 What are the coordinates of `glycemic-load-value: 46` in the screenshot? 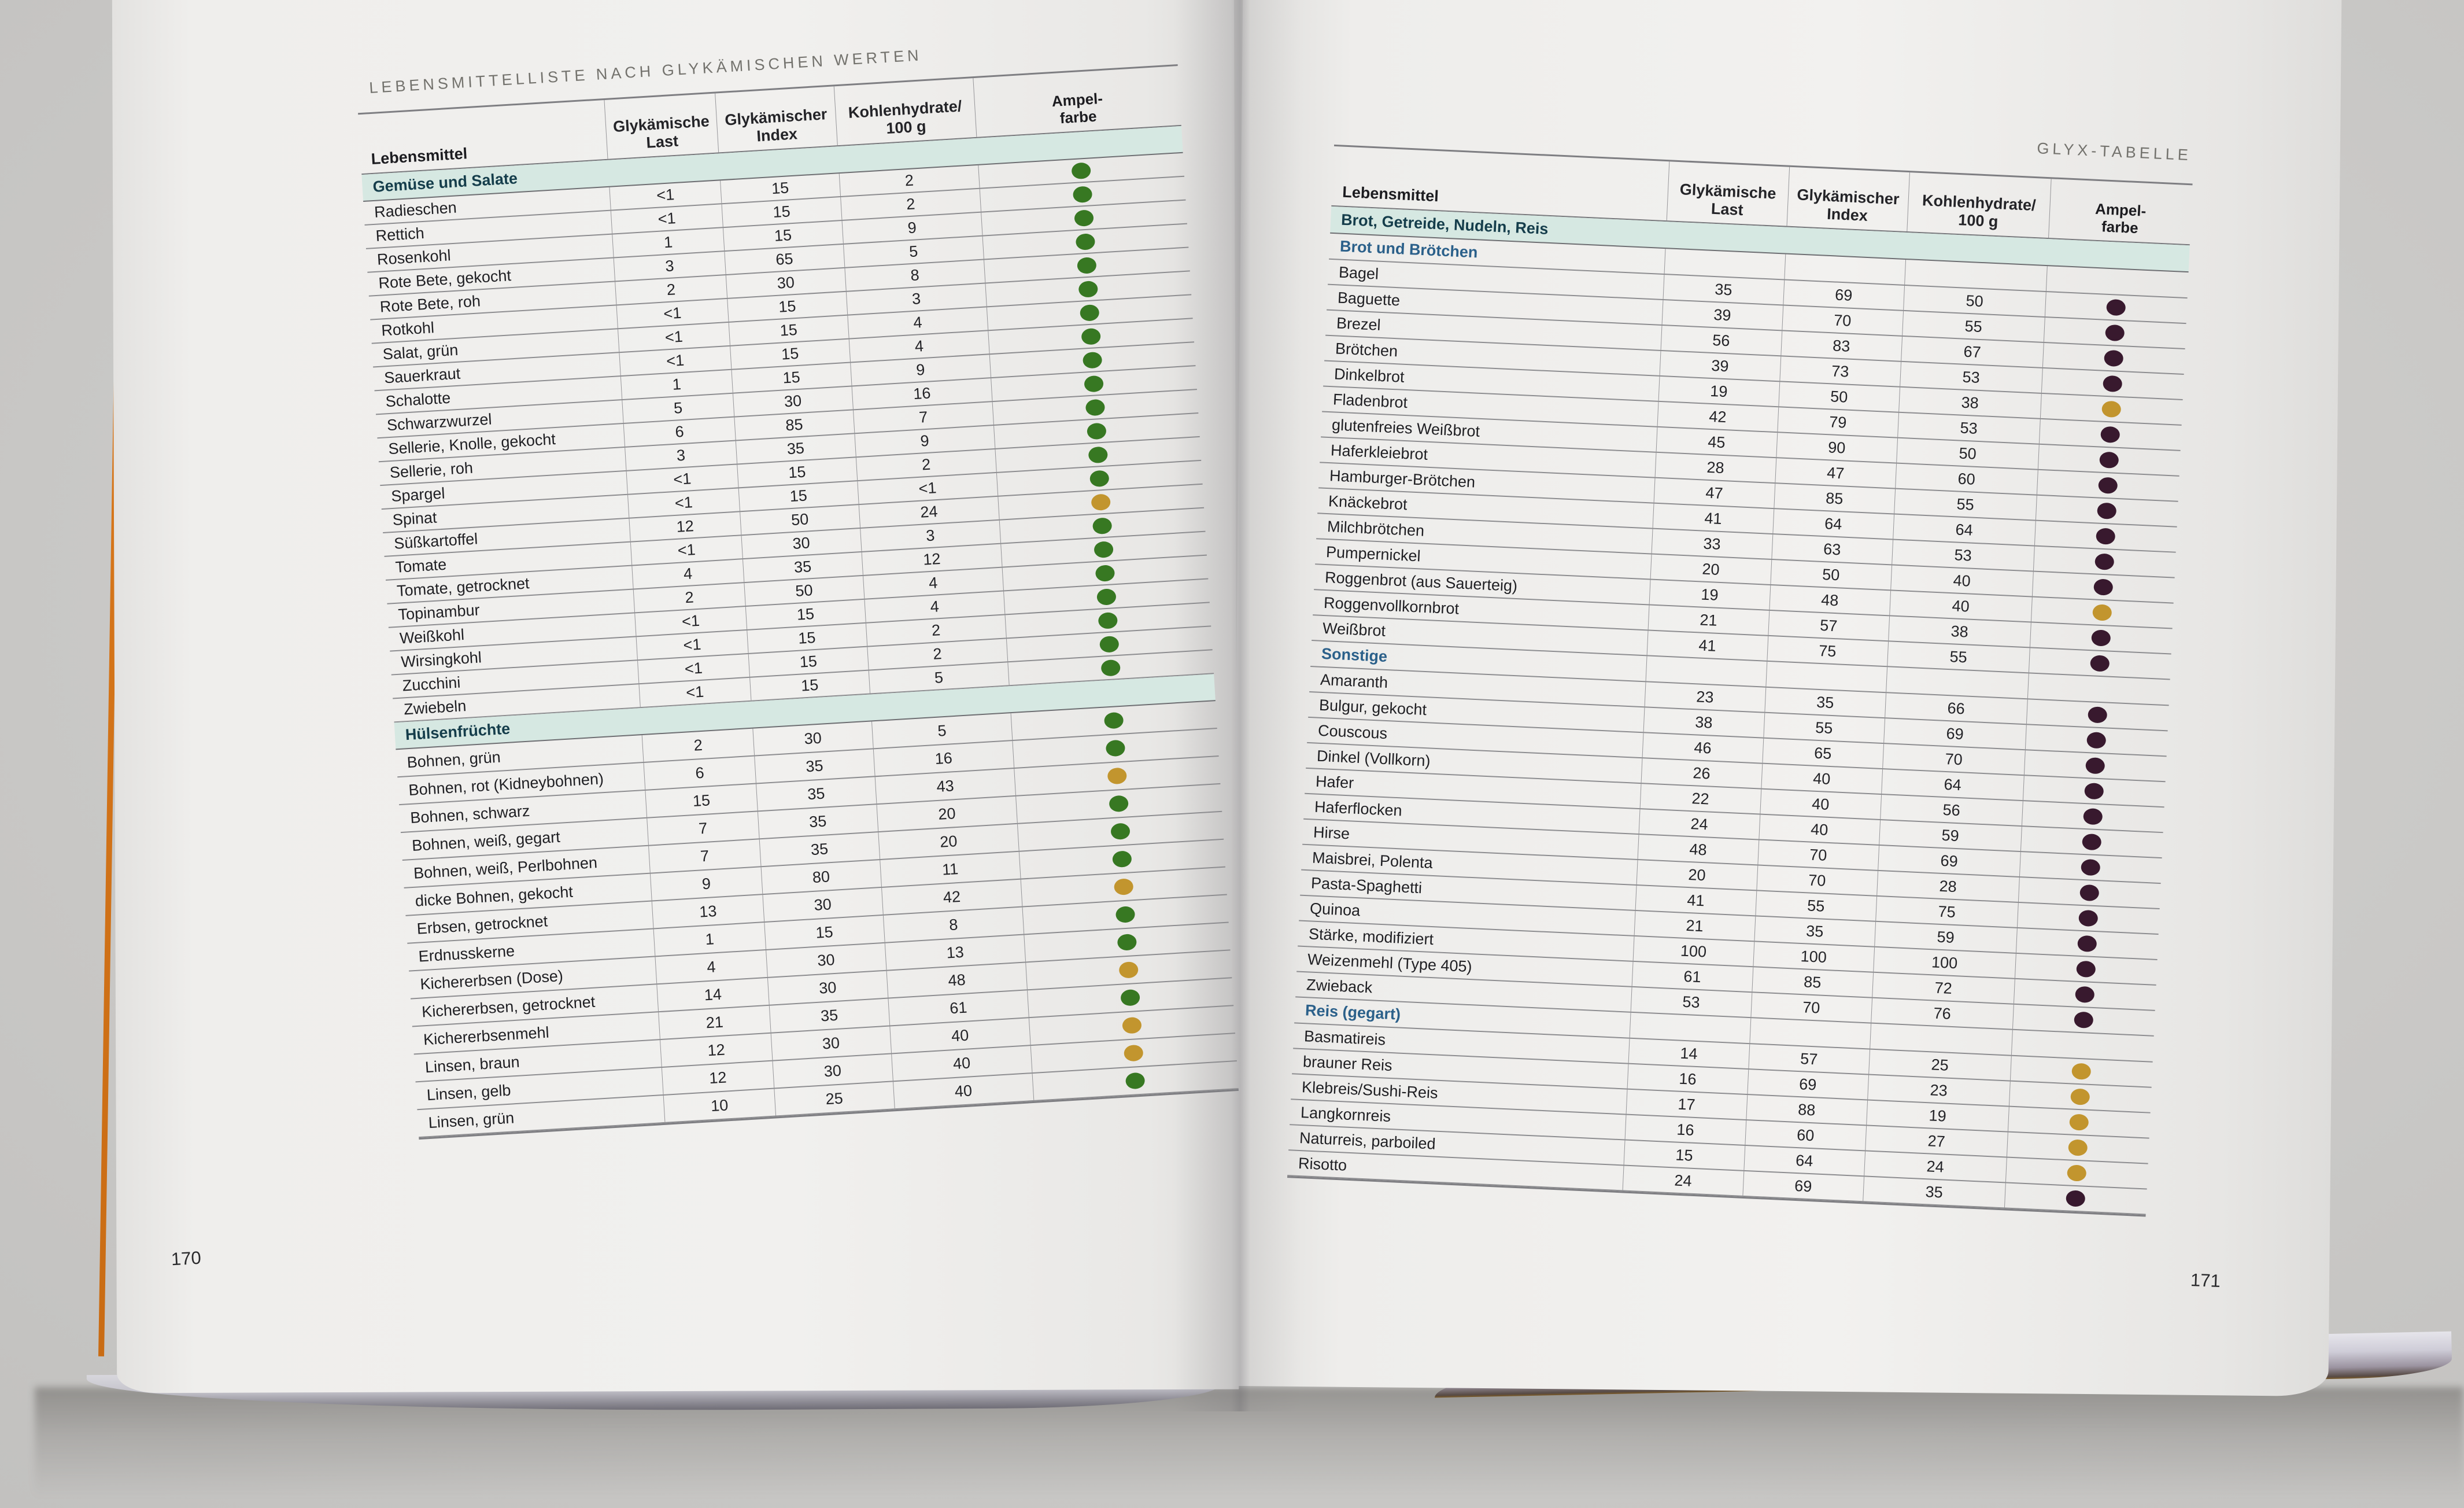 It's located at (1702, 748).